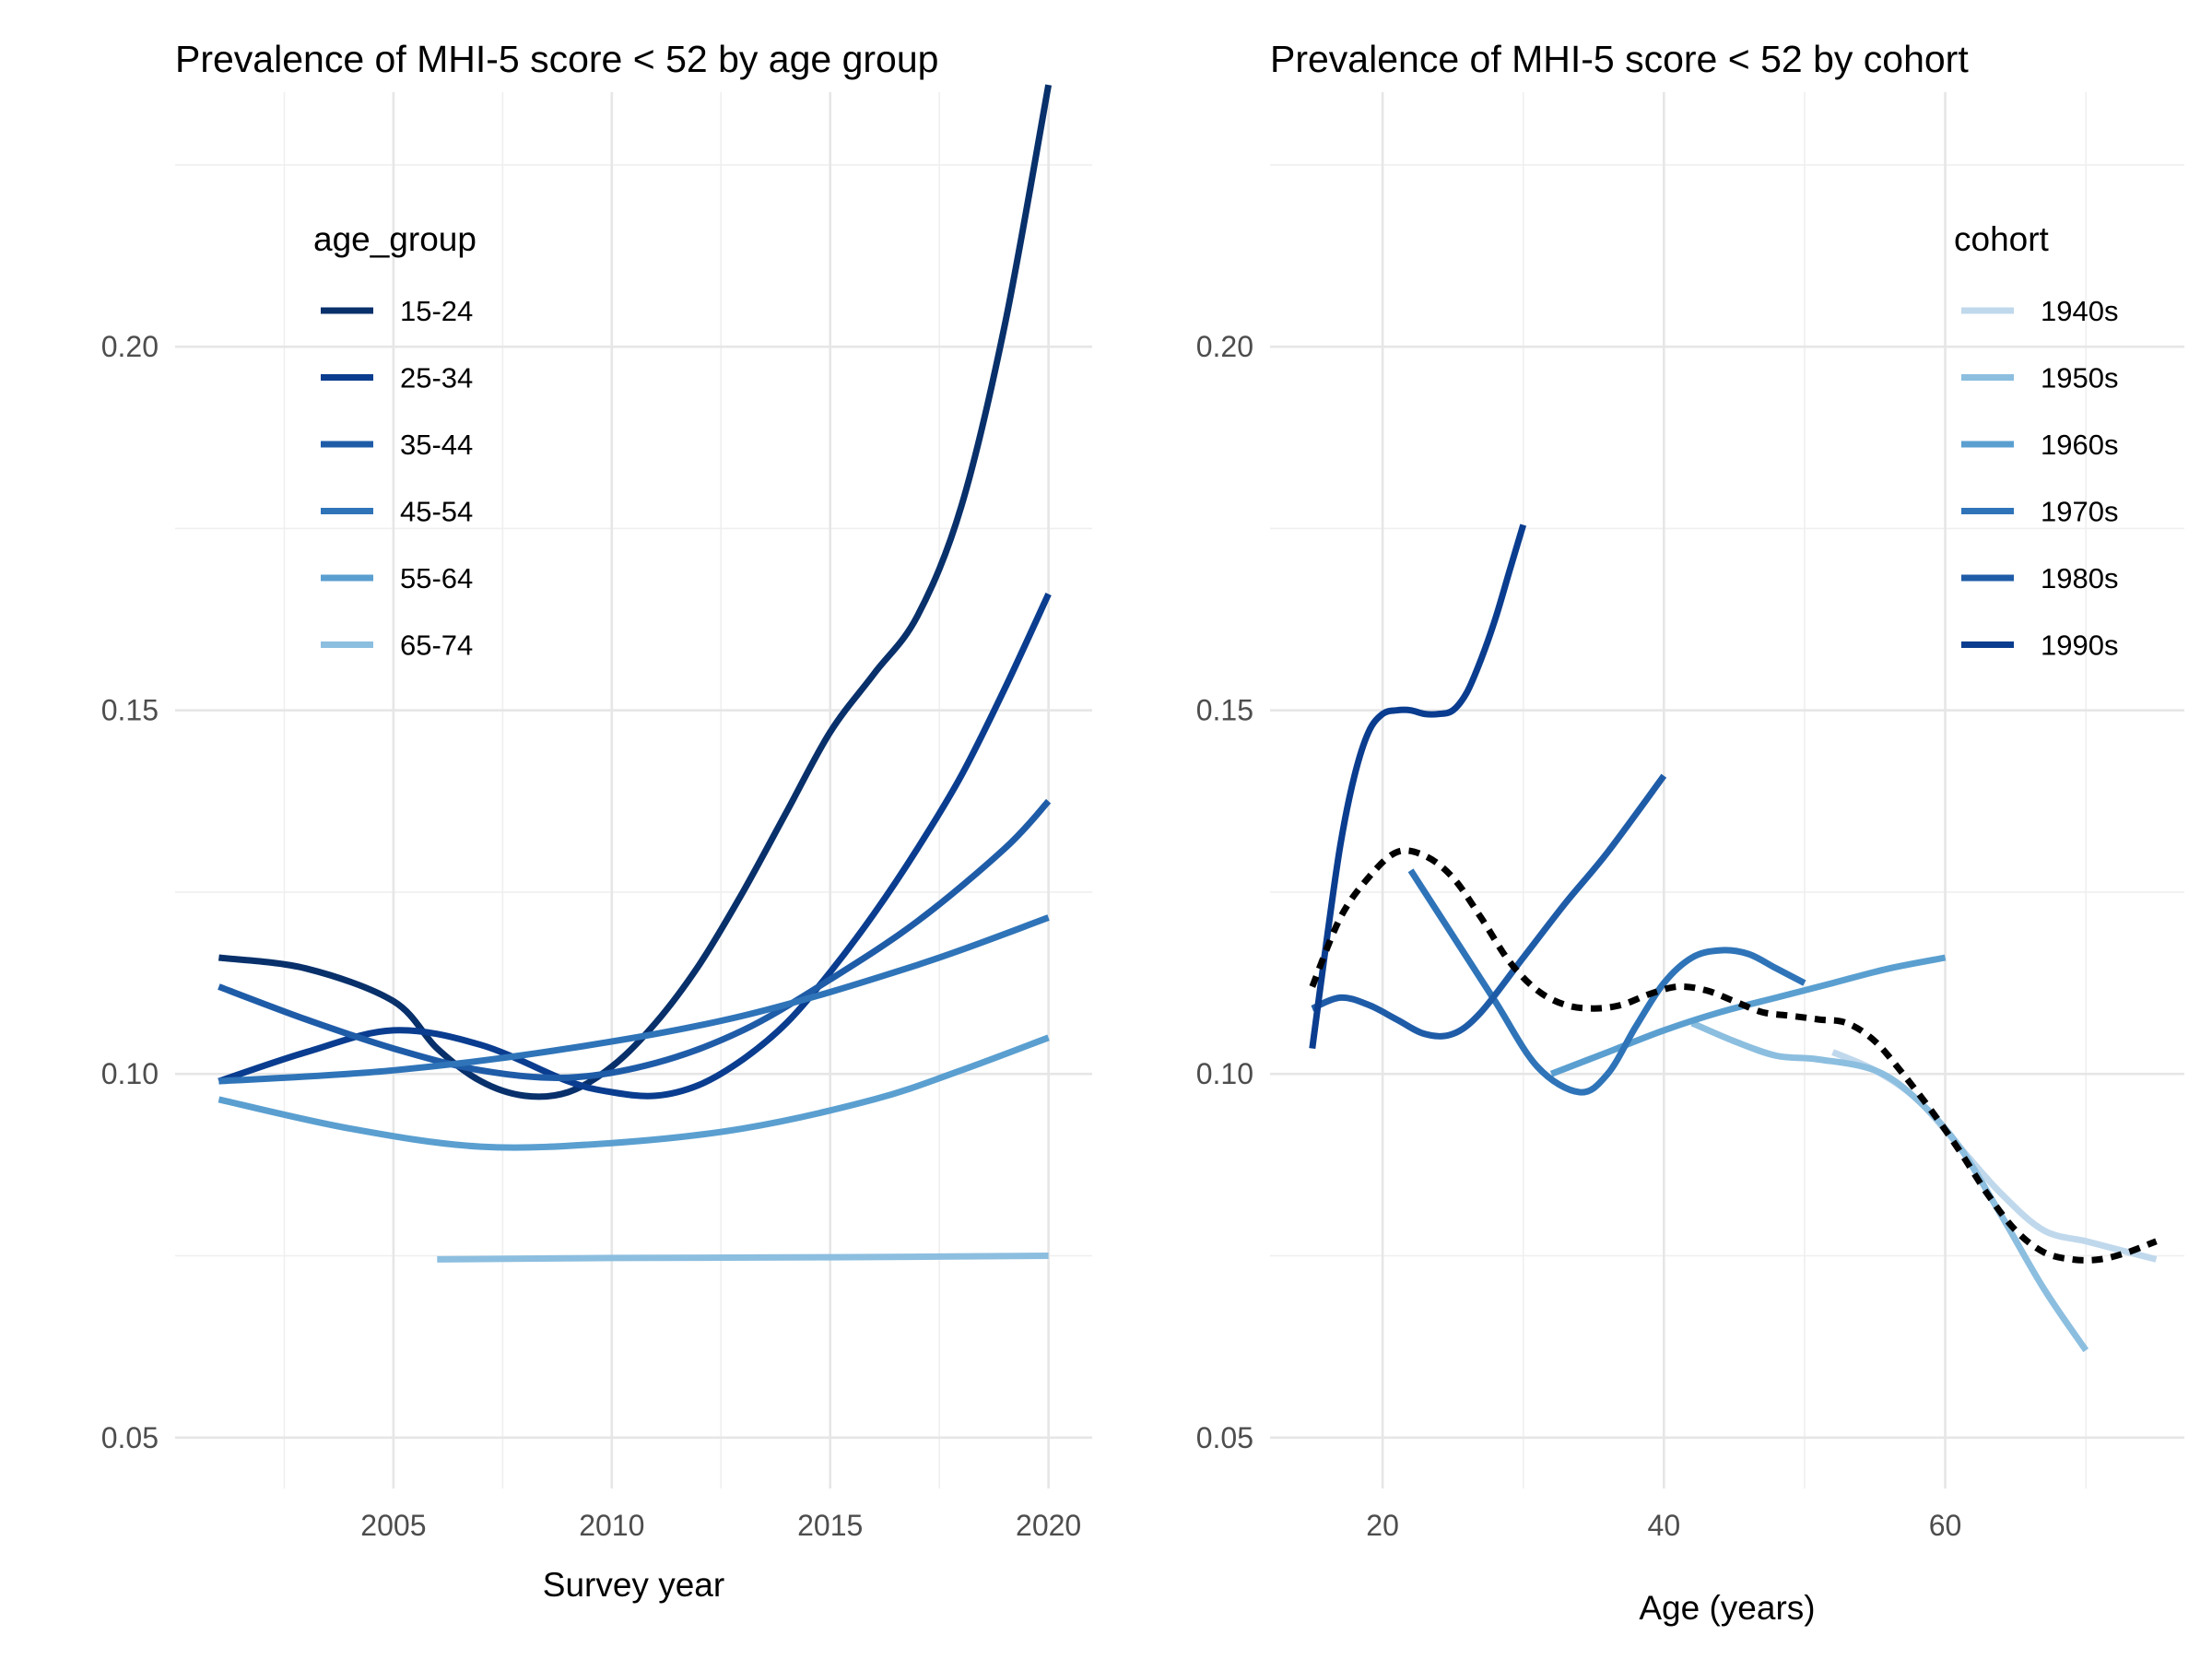  What do you see at coordinates (1619, 59) in the screenshot?
I see `chart-title: Prevalence of MHI-5 score < 52 by cohort` at bounding box center [1619, 59].